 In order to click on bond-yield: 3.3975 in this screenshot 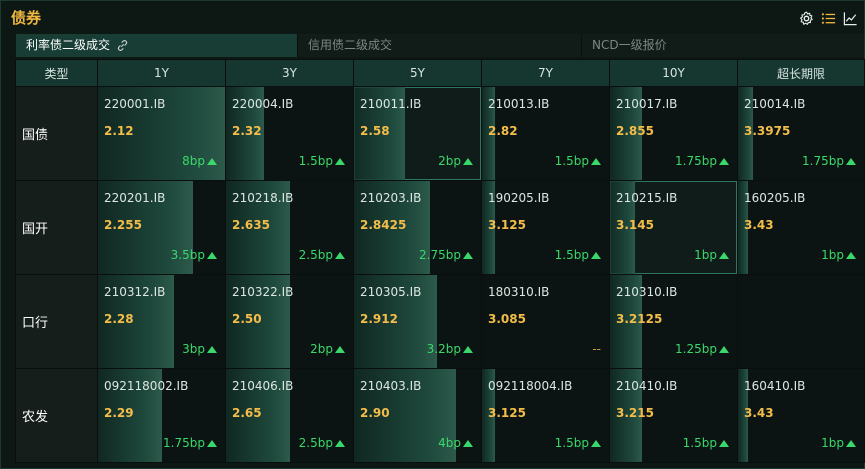, I will do `click(767, 131)`.